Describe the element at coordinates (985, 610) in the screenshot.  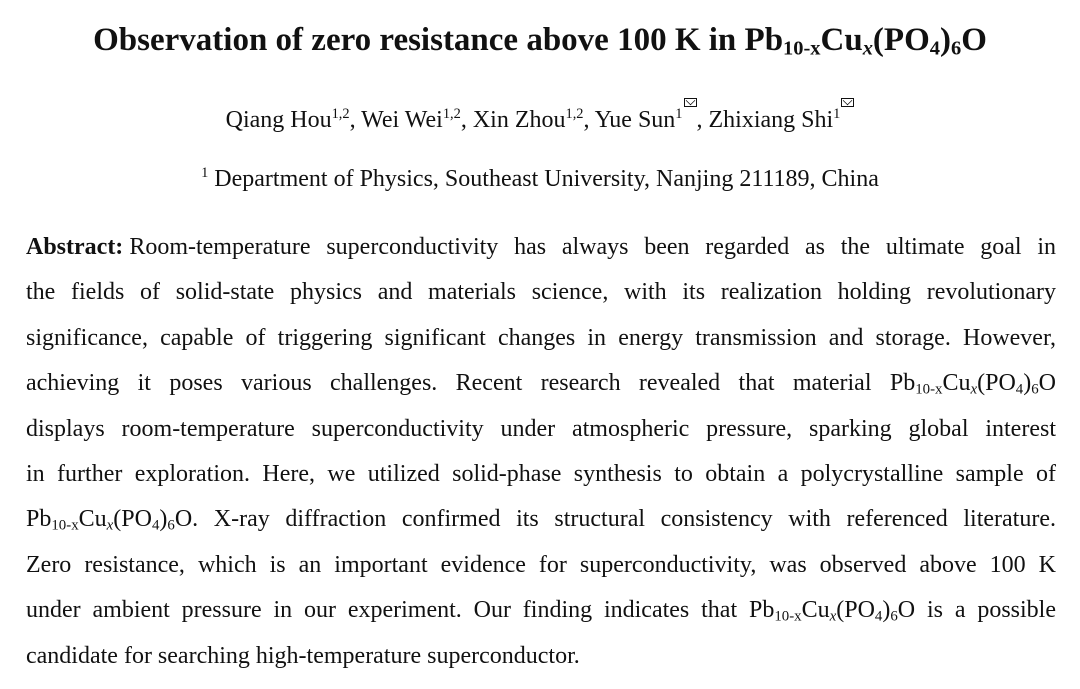
I see `abstract-text: is a possible` at that location.